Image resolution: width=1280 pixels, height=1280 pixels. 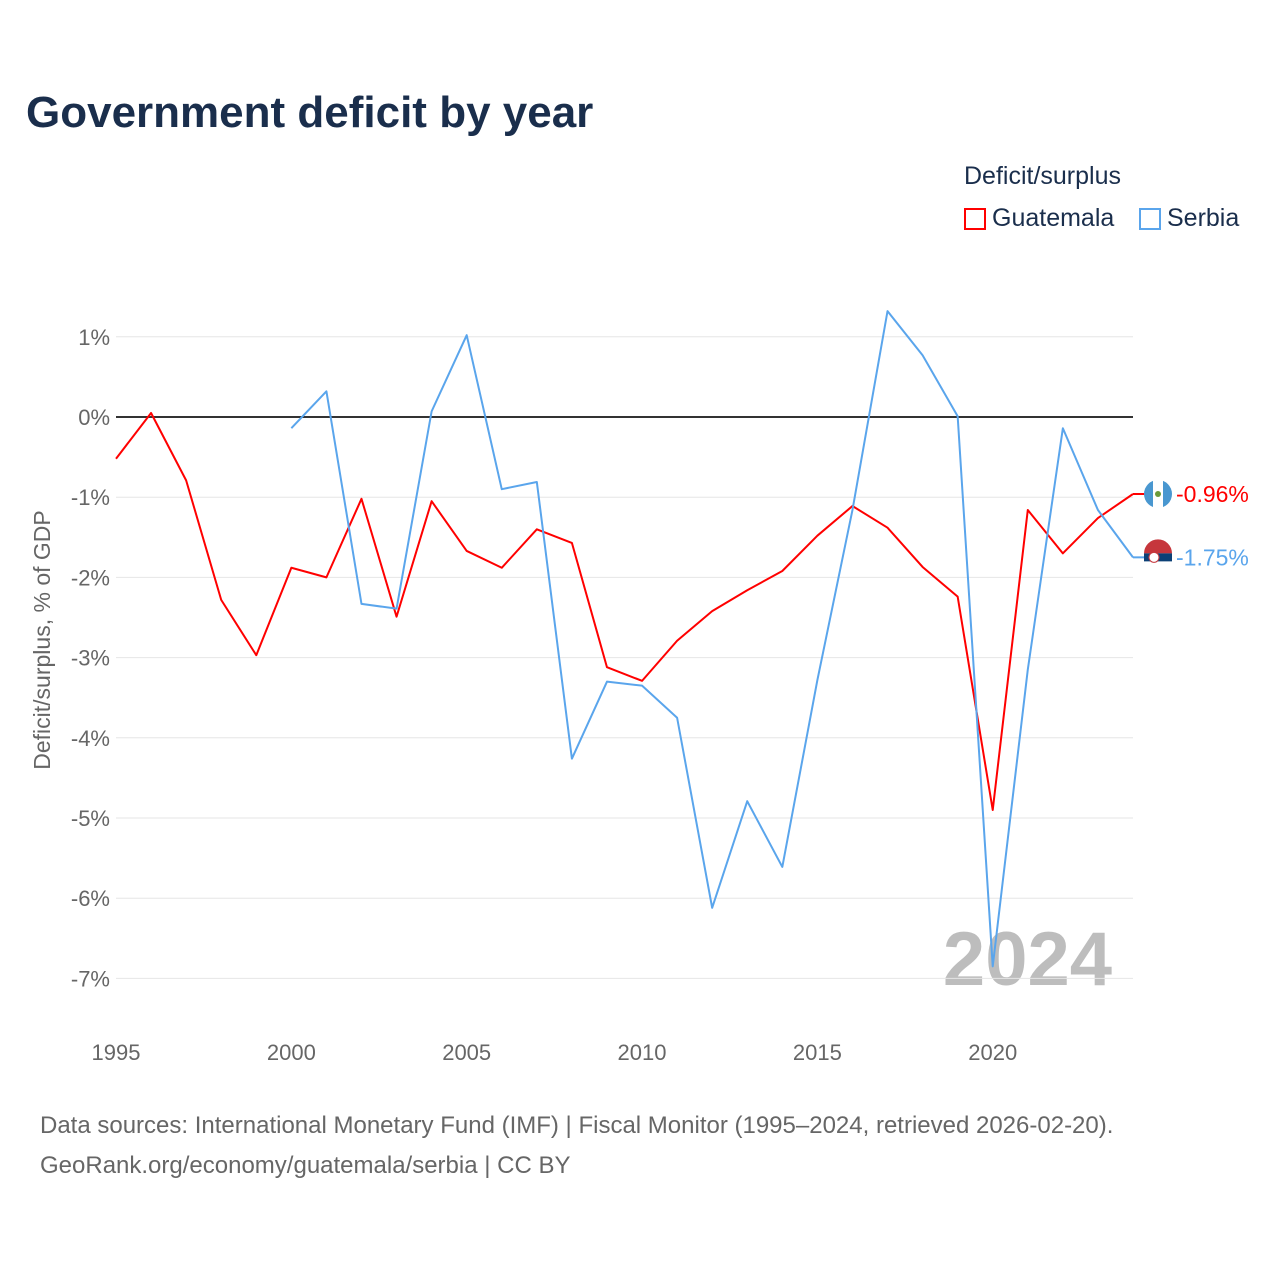 What do you see at coordinates (90, 577) in the screenshot?
I see `y-tick-label: -2%` at bounding box center [90, 577].